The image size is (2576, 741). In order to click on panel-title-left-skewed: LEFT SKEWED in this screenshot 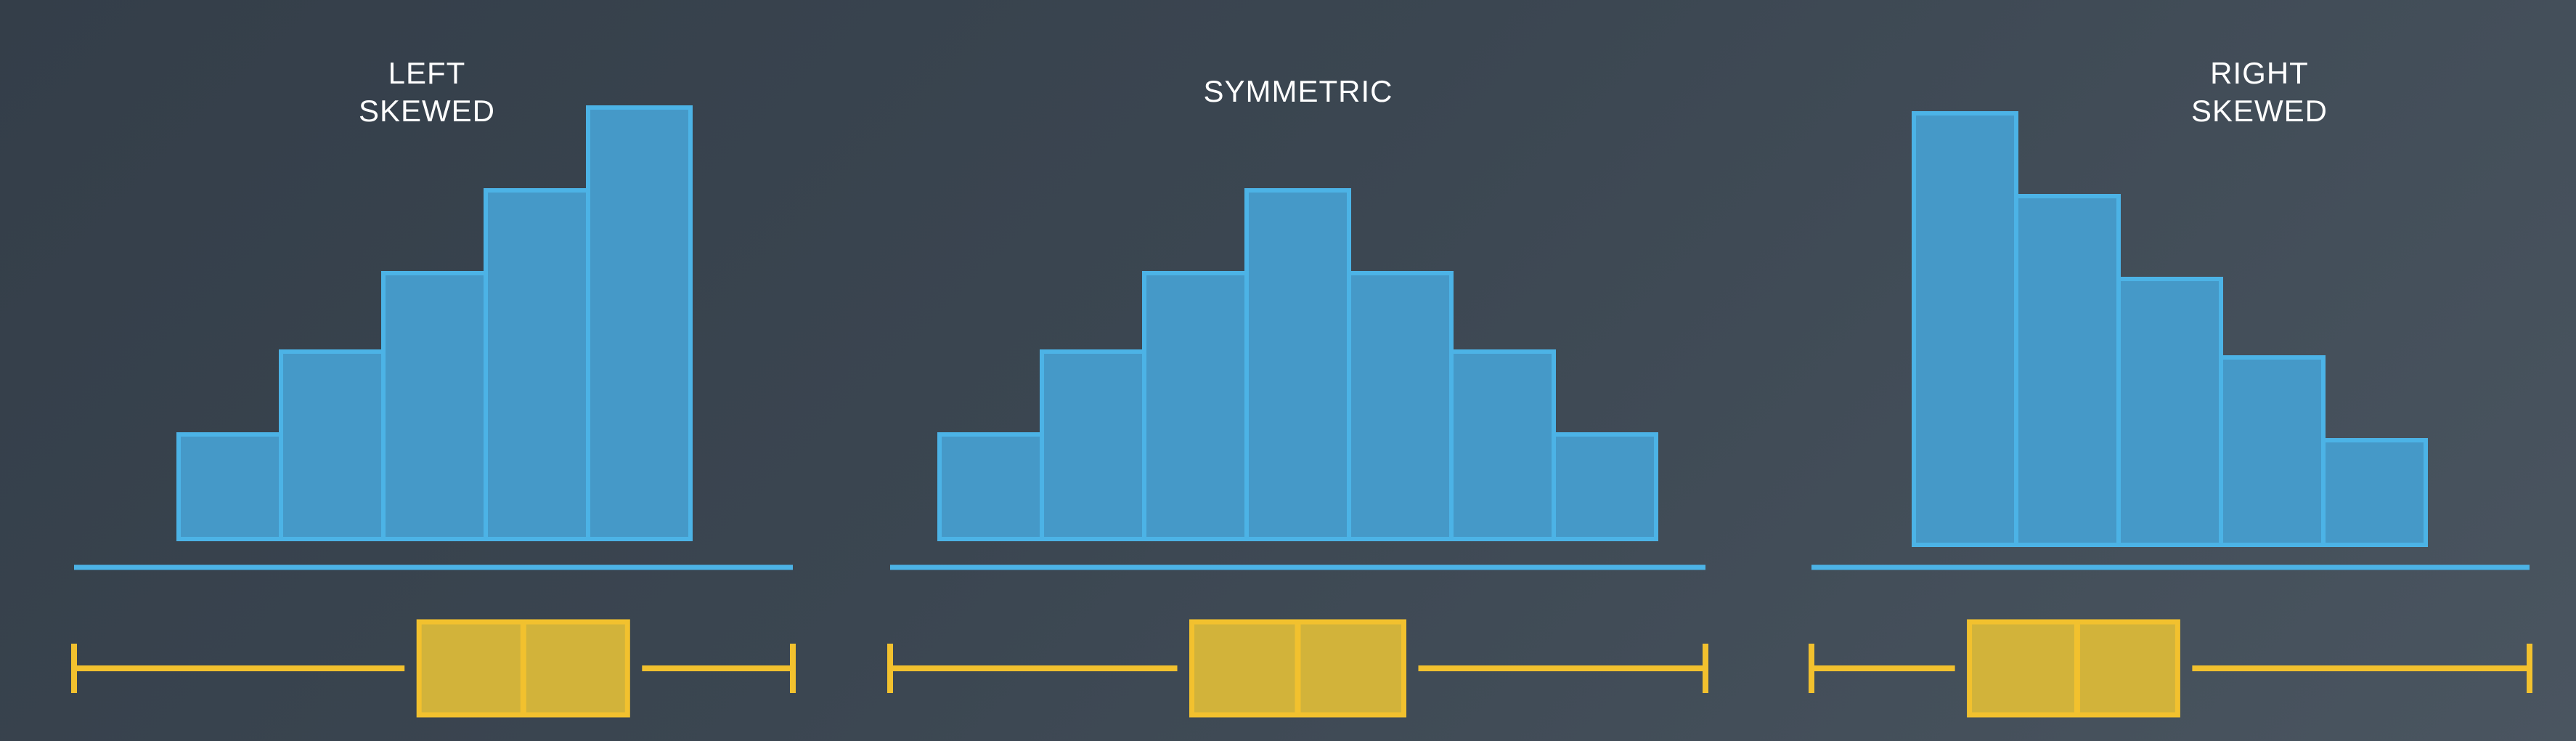, I will do `click(427, 92)`.